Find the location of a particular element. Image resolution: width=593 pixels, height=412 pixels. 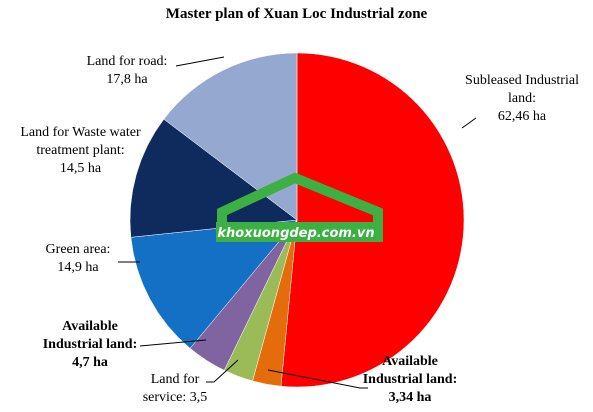

category-label: Land for road: is located at coordinates (127, 61).